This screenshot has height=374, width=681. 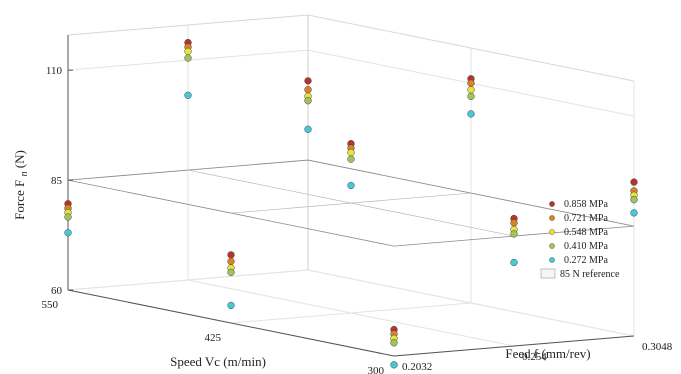 I want to click on y-axis-label: Feed f (mm/rev), so click(x=547, y=353).